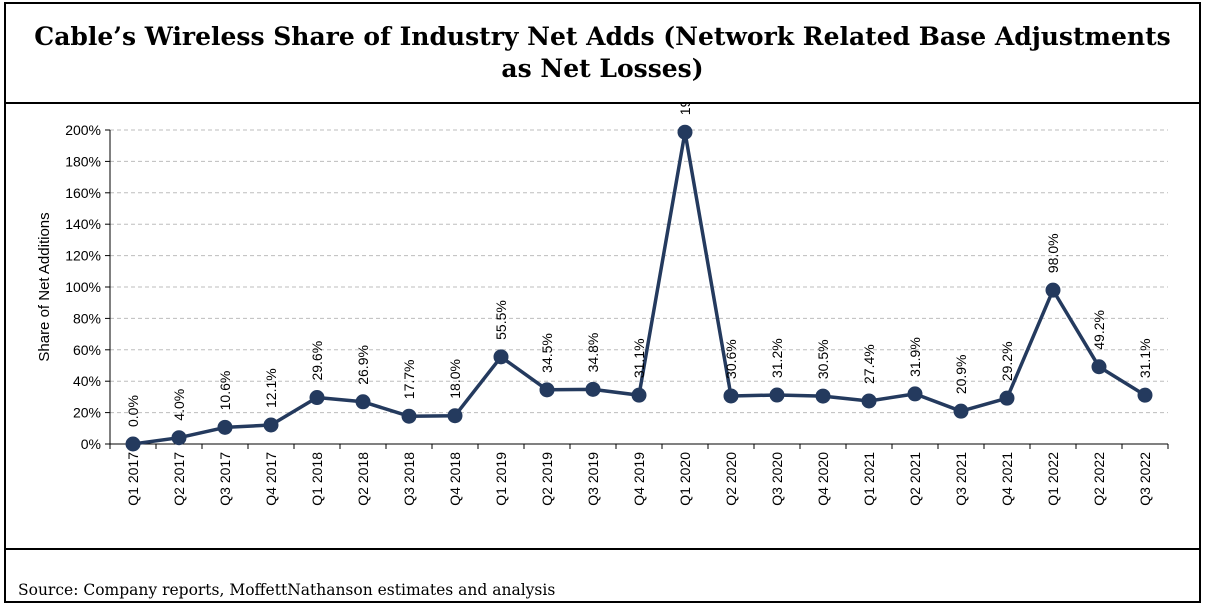 The height and width of the screenshot is (611, 1213). What do you see at coordinates (133, 479) in the screenshot?
I see `x-tick-label: Q1 2017` at bounding box center [133, 479].